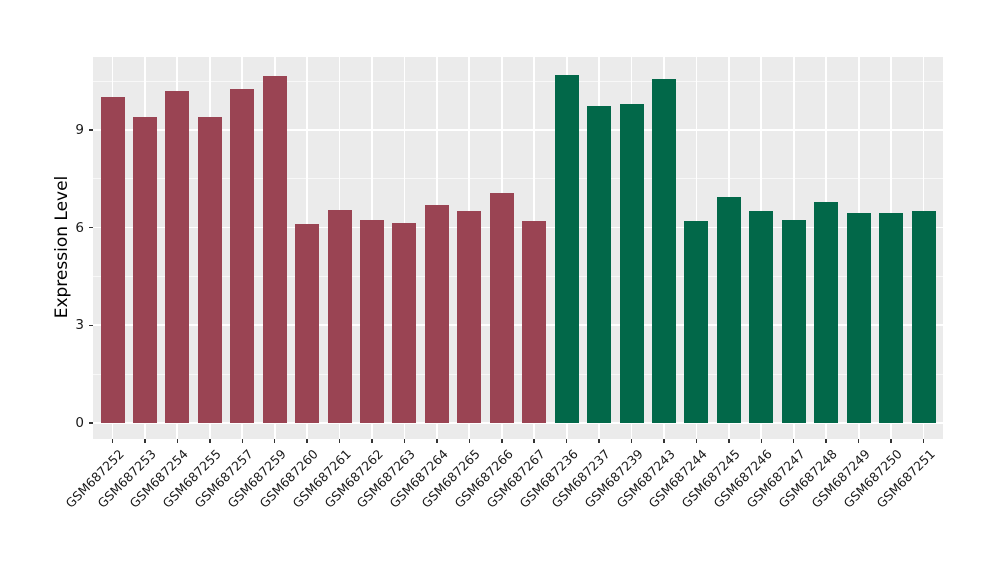 The width and height of the screenshot is (1000, 580). I want to click on bar-GSM687264, so click(436, 313).